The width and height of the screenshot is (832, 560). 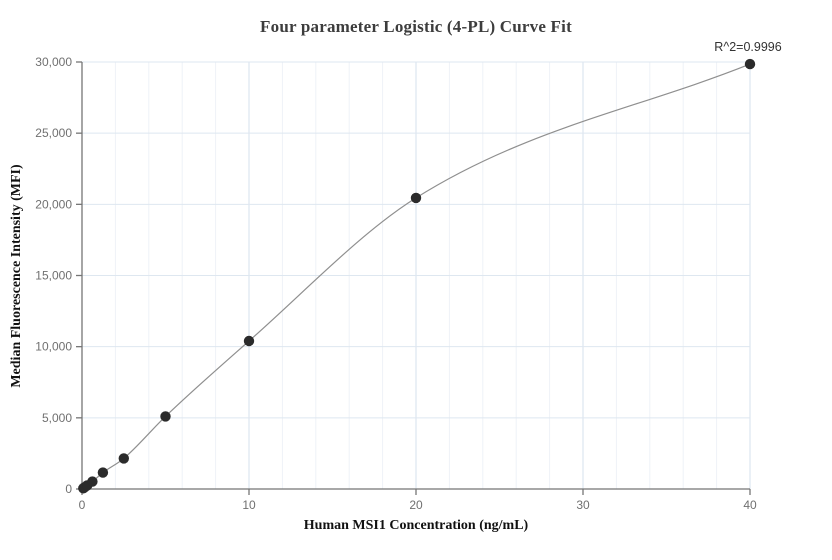 What do you see at coordinates (57, 418) in the screenshot?
I see `y-tick-label: 5,000` at bounding box center [57, 418].